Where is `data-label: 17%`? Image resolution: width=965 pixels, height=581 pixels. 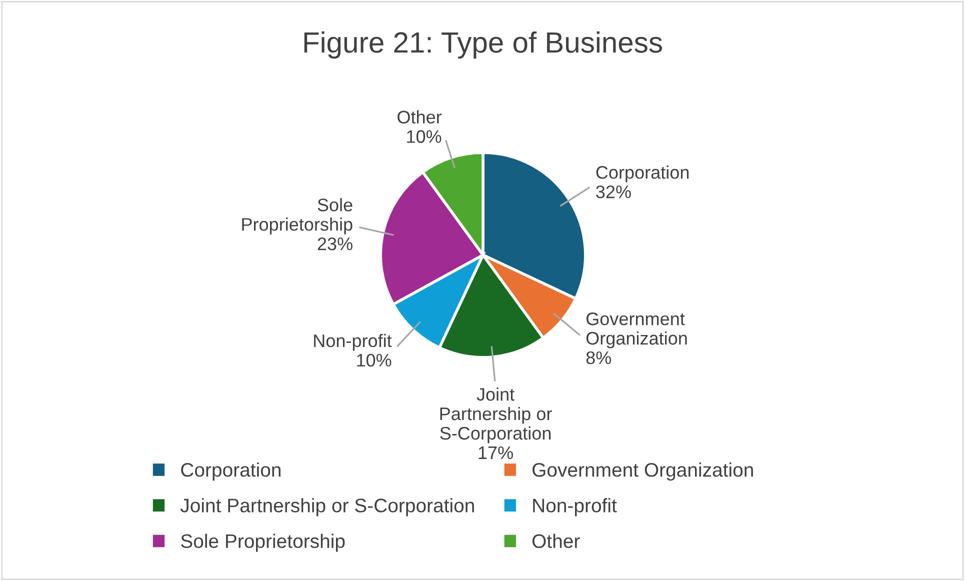 data-label: 17% is located at coordinates (495, 453).